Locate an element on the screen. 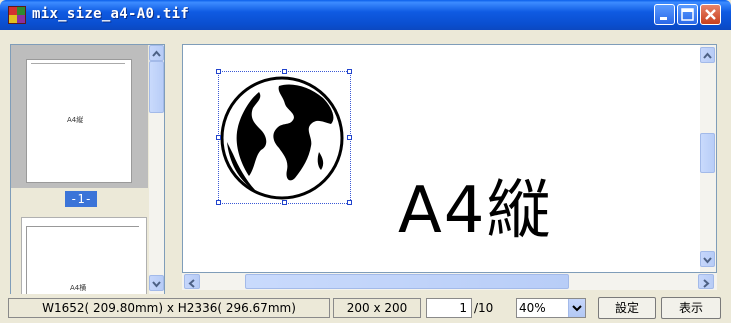  maximize-button is located at coordinates (687, 14).